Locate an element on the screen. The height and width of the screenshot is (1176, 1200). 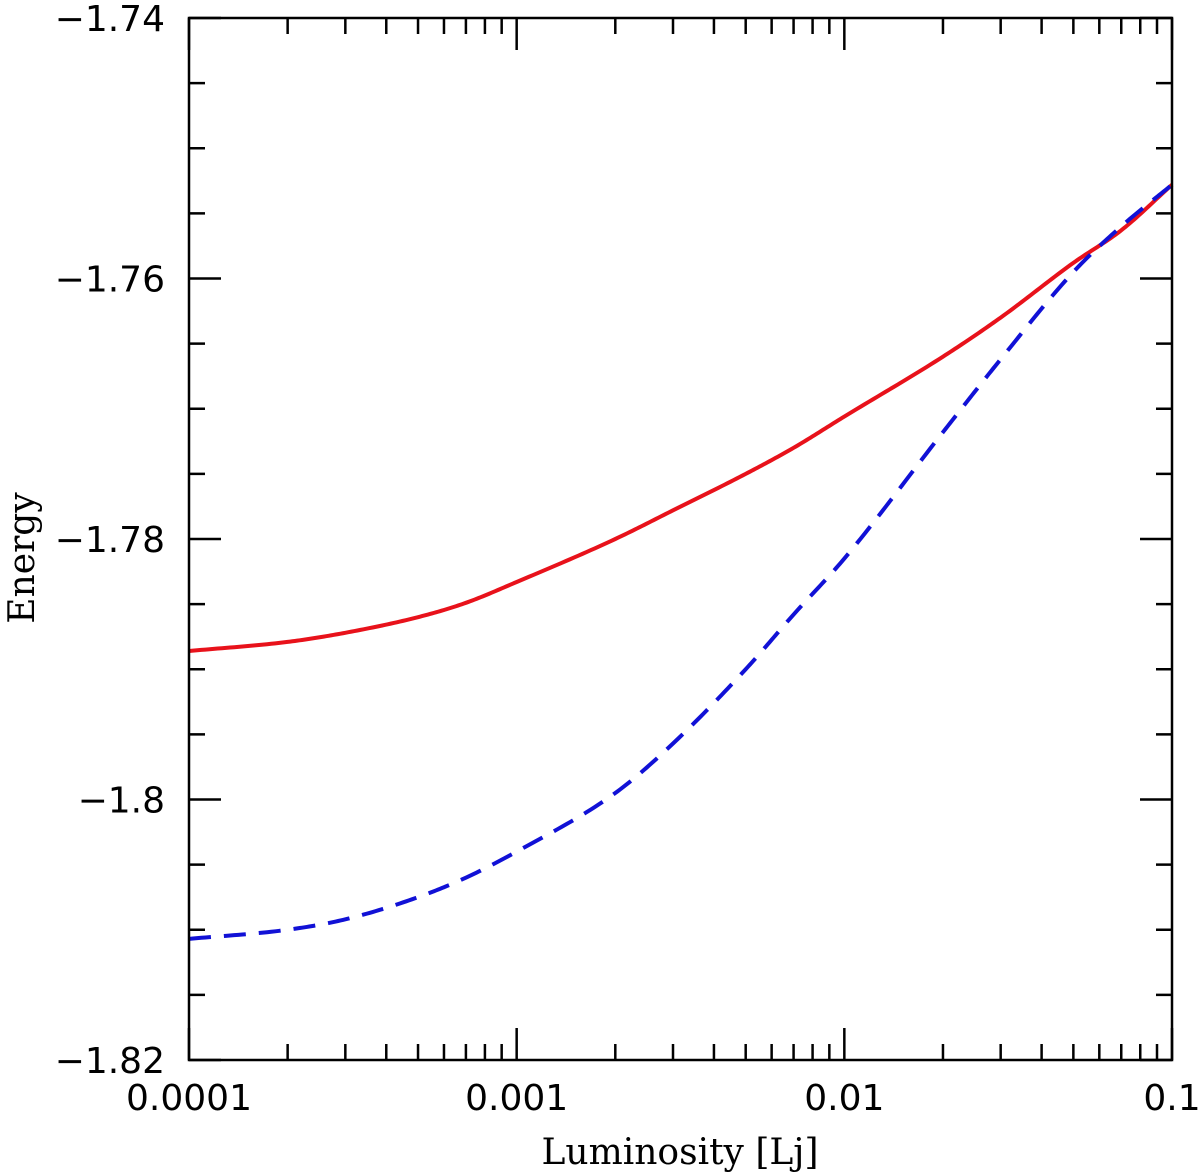
y-tick-label: −1.8 is located at coordinates (121, 801).